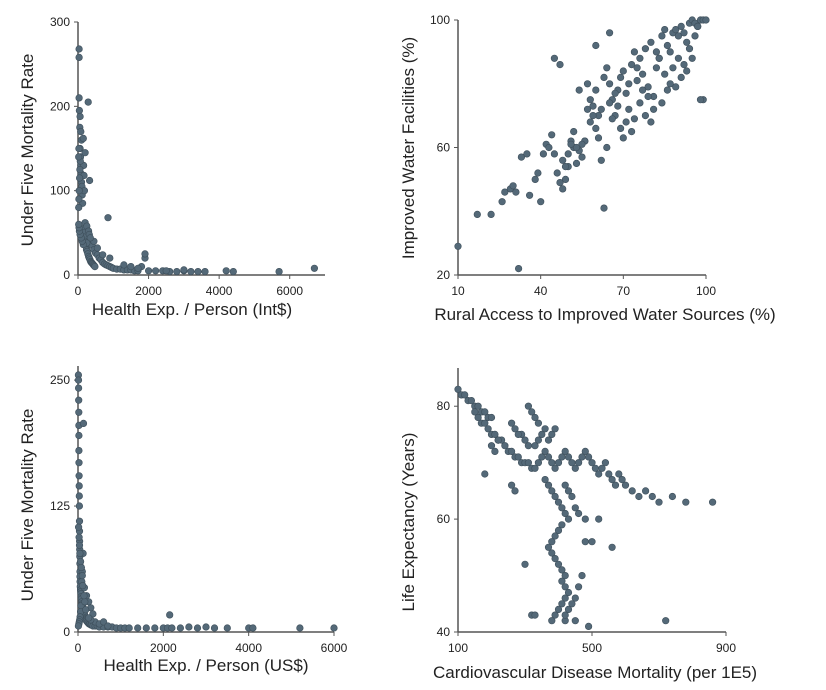 Image resolution: width=826 pixels, height=690 pixels. Describe the element at coordinates (192, 309) in the screenshot. I see `x-axis-title: Health Exp. / Person (Int$)` at that location.